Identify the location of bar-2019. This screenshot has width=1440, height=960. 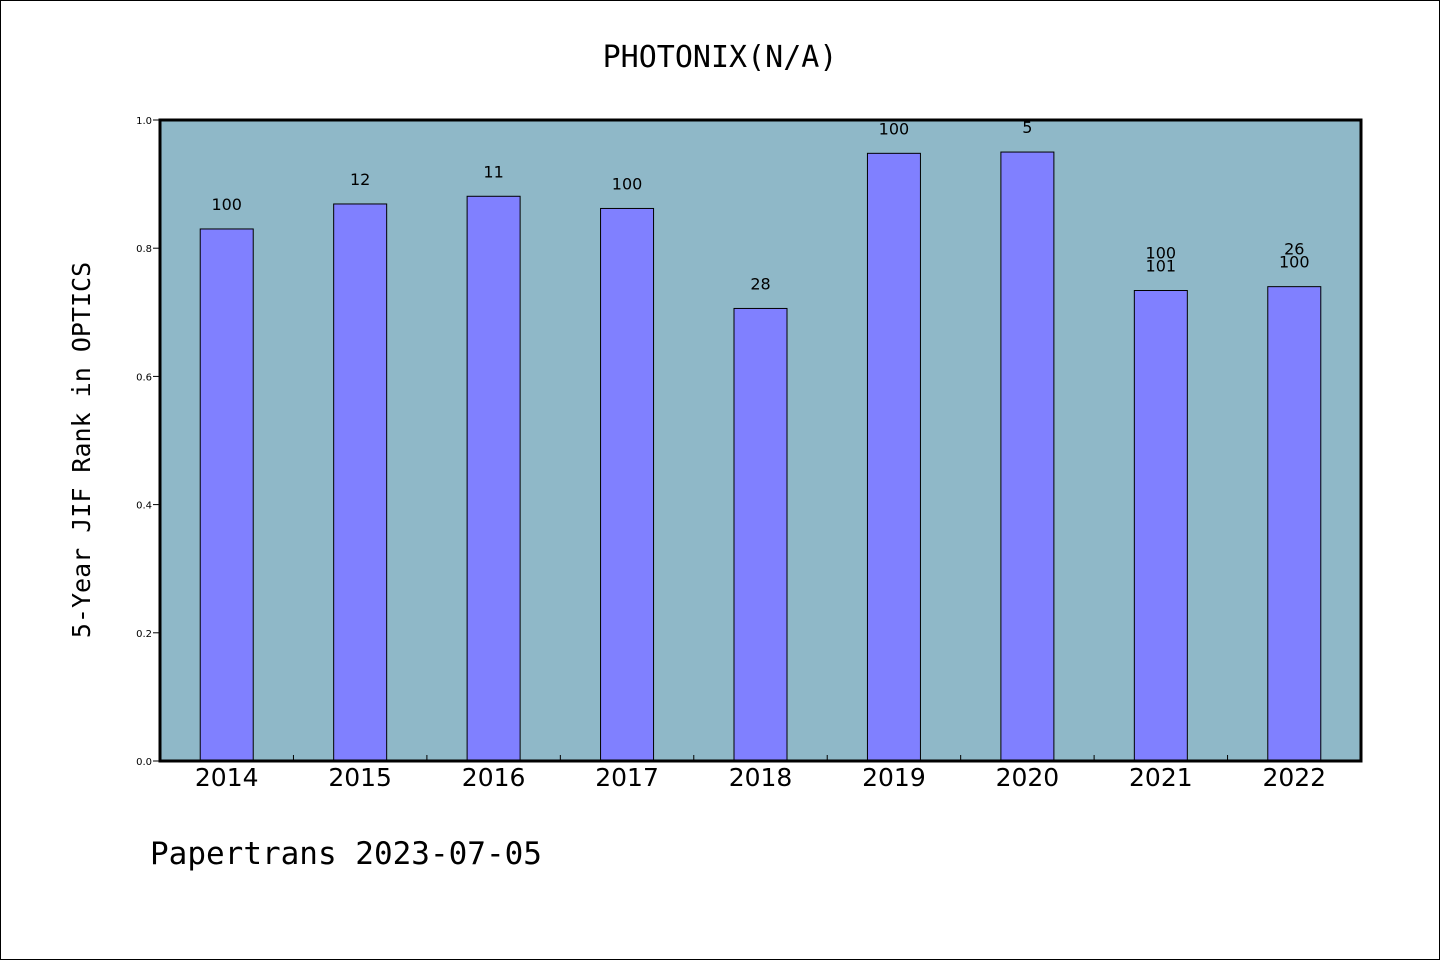
(893, 457).